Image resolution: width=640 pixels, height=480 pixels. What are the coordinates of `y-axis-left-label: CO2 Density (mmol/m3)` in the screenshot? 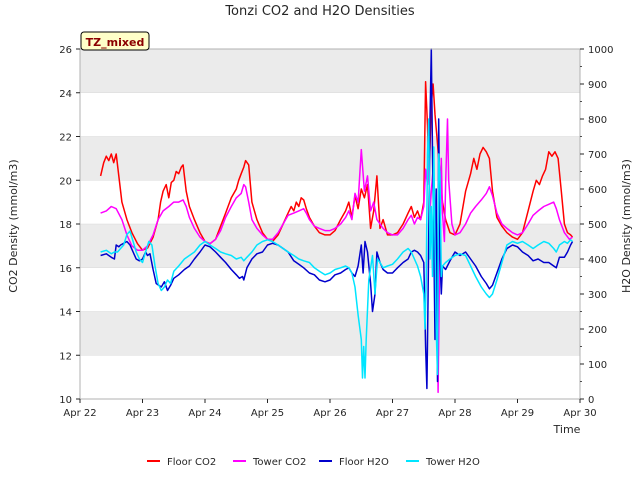 It's located at (13, 225).